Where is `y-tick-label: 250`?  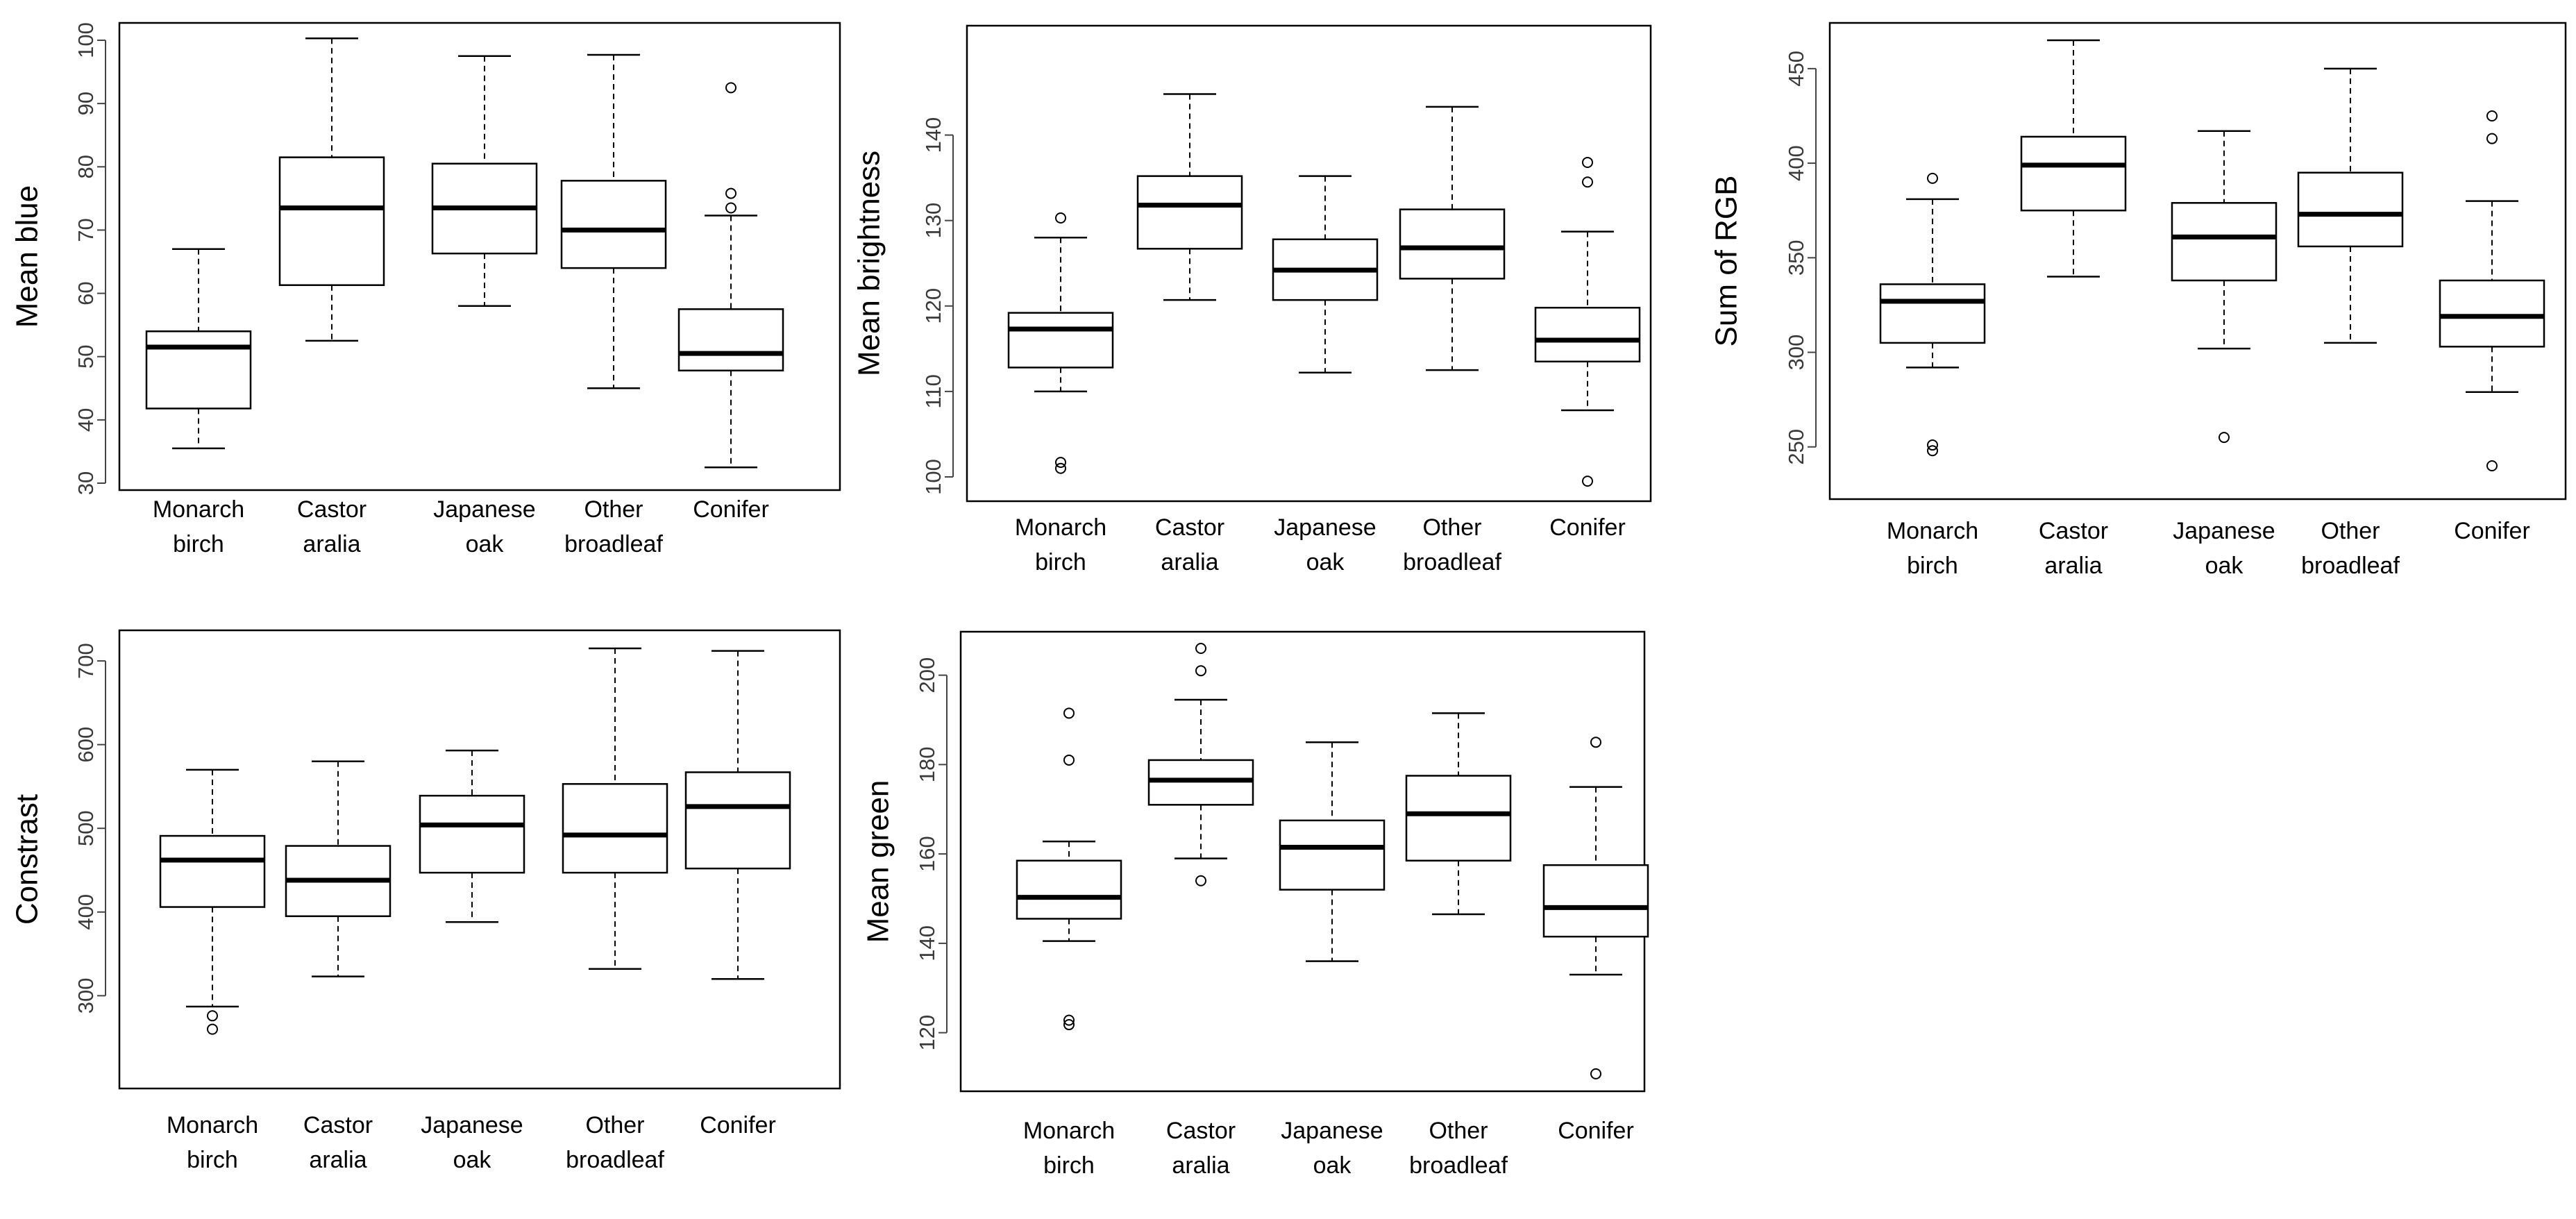
y-tick-label: 250 is located at coordinates (1796, 447).